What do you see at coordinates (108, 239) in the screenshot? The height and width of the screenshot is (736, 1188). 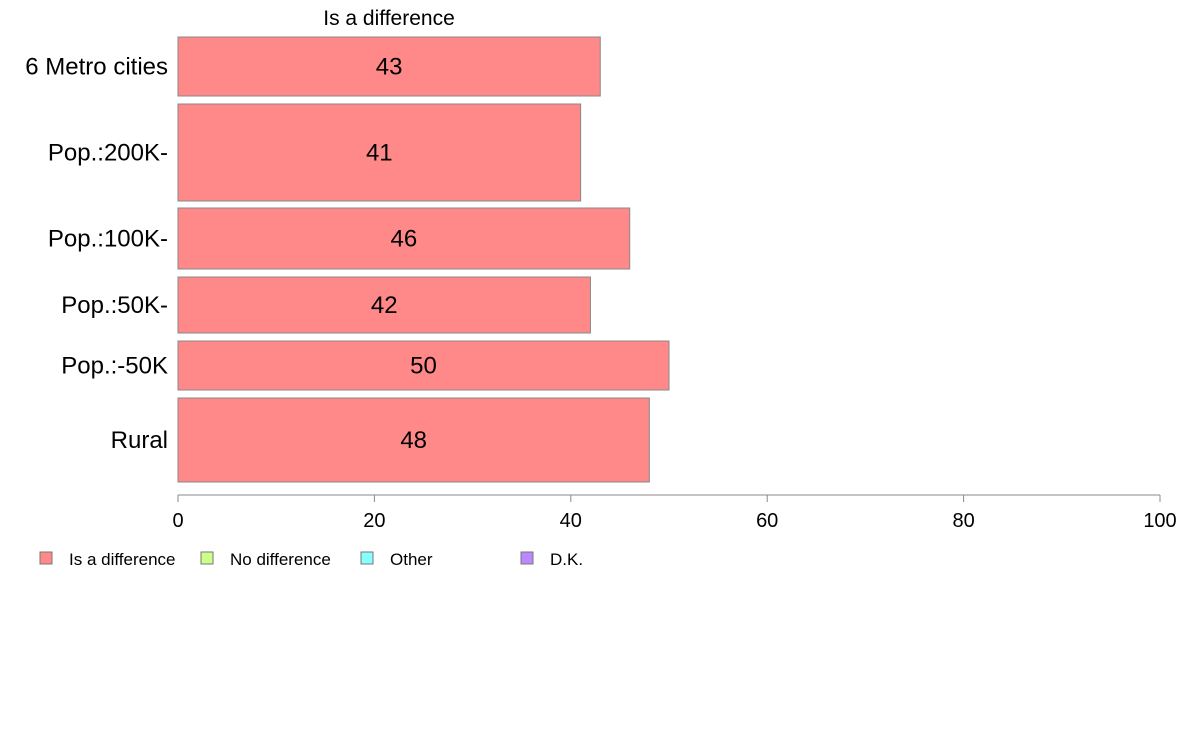 I see `category-label: Pop.:100K-` at bounding box center [108, 239].